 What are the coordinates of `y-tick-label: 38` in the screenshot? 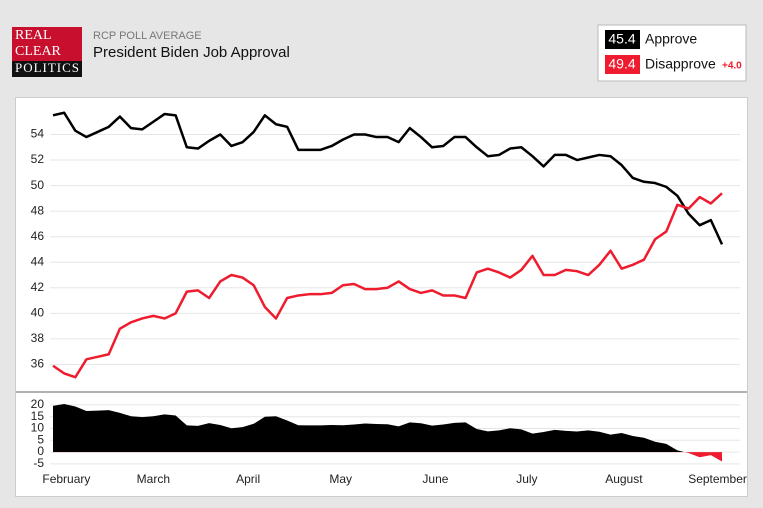 It's located at (38, 338).